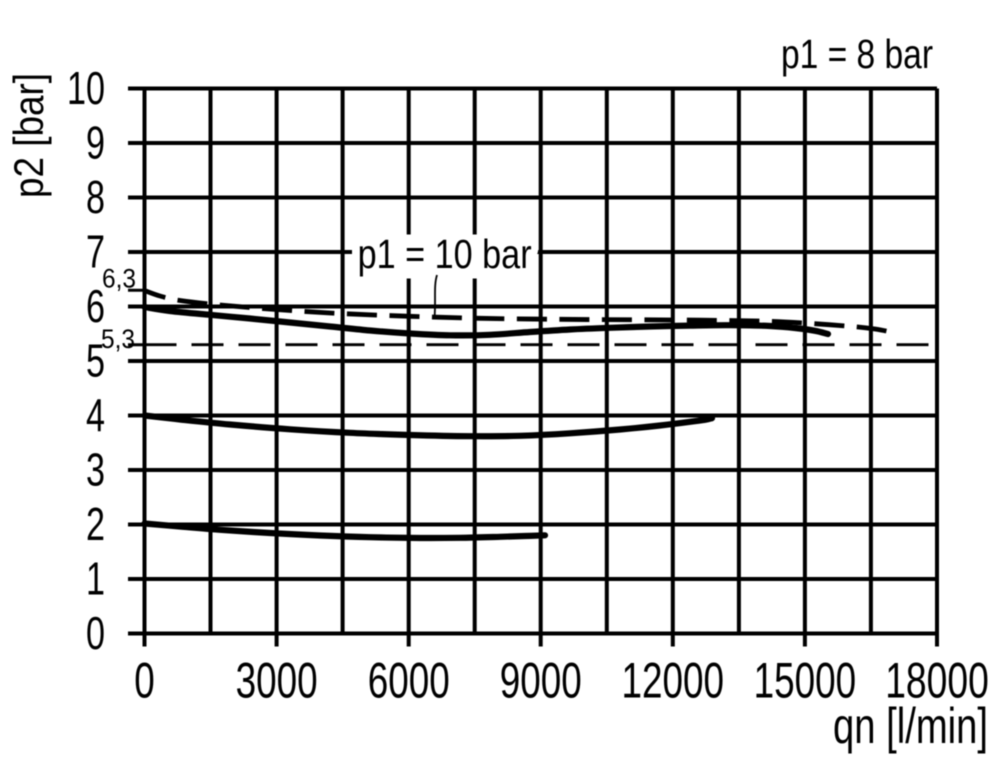 The image size is (1000, 764). What do you see at coordinates (409, 681) in the screenshot?
I see `svg-text: 6000` at bounding box center [409, 681].